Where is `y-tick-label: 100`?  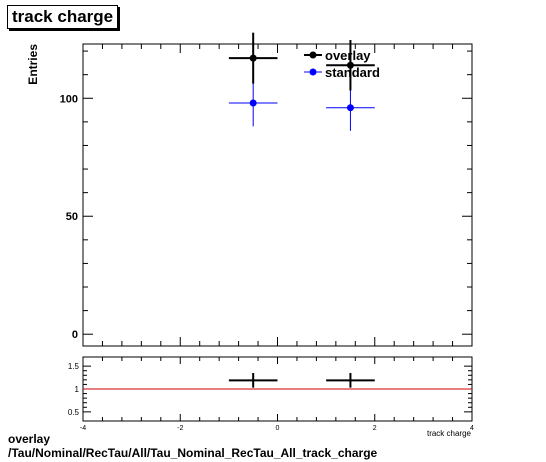 y-tick-label: 100 is located at coordinates (69, 99).